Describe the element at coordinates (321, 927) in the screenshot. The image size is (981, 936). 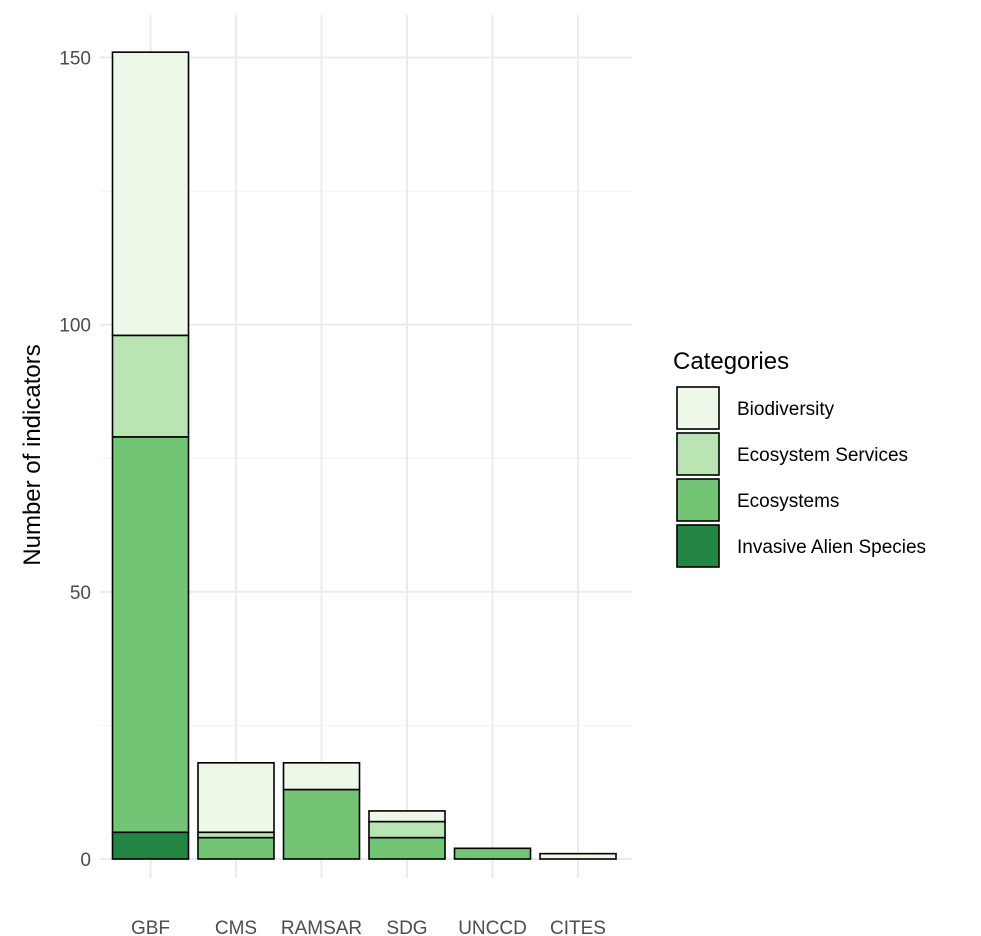
I see `x-tick-label: RAMSAR` at that location.